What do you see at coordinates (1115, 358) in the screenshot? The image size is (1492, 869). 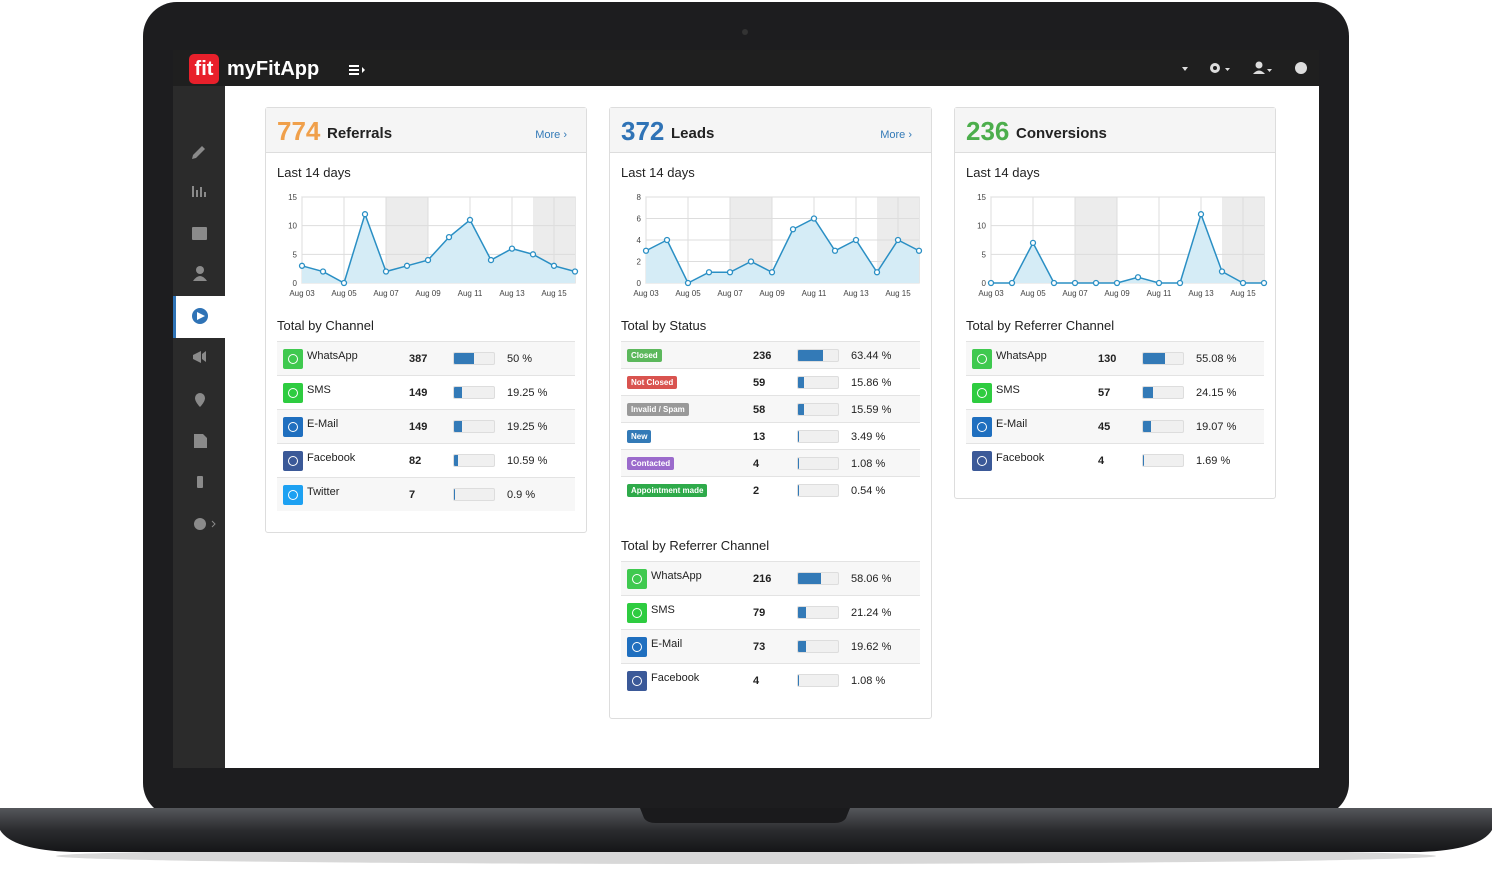 I see `table-row: WhatsApp 130 55.08 %` at bounding box center [1115, 358].